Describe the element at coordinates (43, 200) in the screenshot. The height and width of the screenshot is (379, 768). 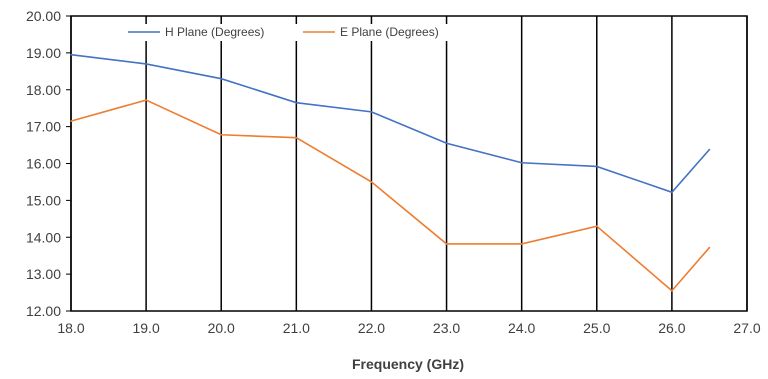
I see `y-tick-label: 15.00` at that location.